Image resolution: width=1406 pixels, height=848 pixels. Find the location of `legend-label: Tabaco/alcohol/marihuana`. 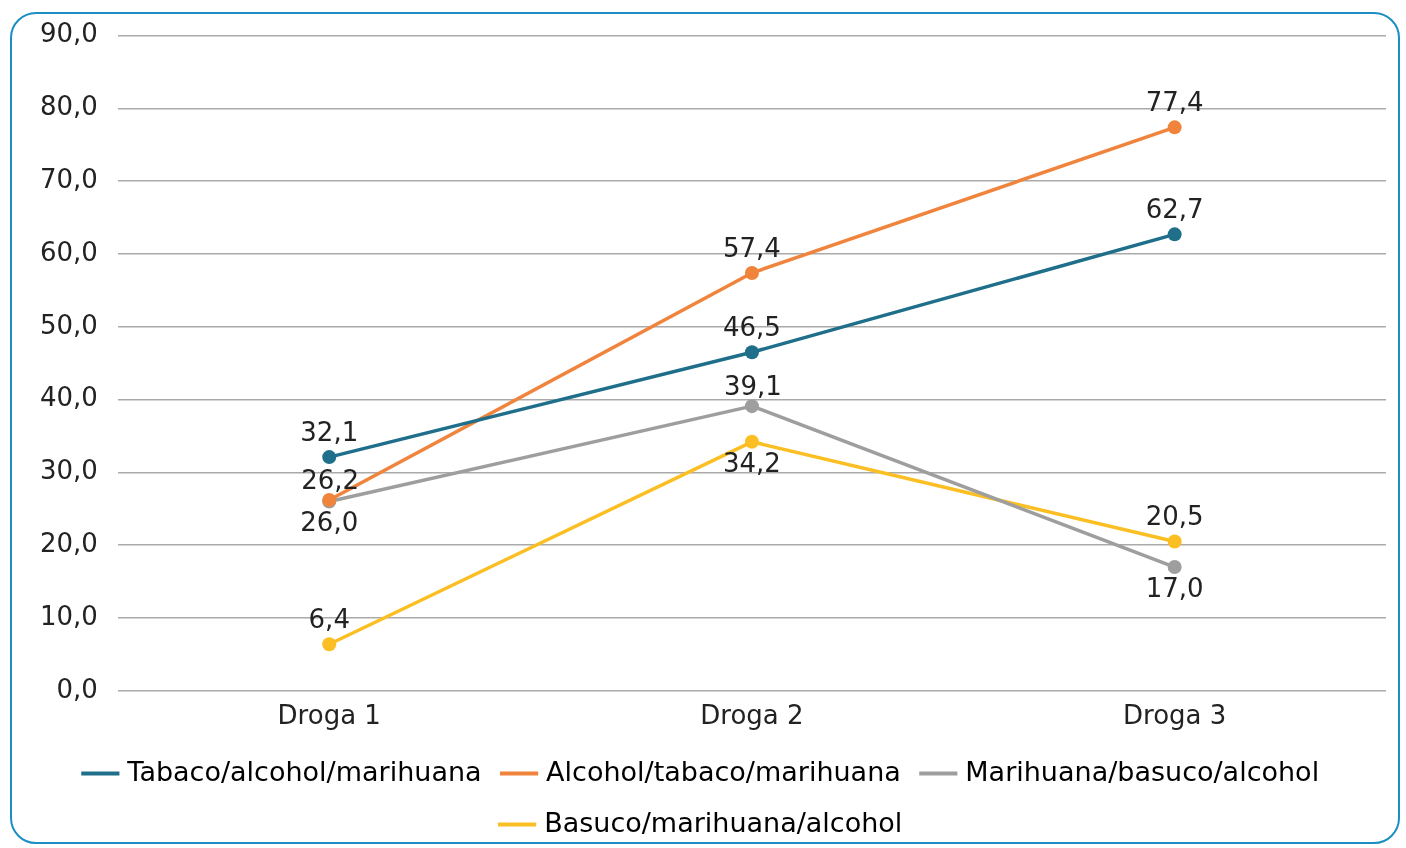

legend-label: Tabaco/alcohol/marihuana is located at coordinates (304, 771).